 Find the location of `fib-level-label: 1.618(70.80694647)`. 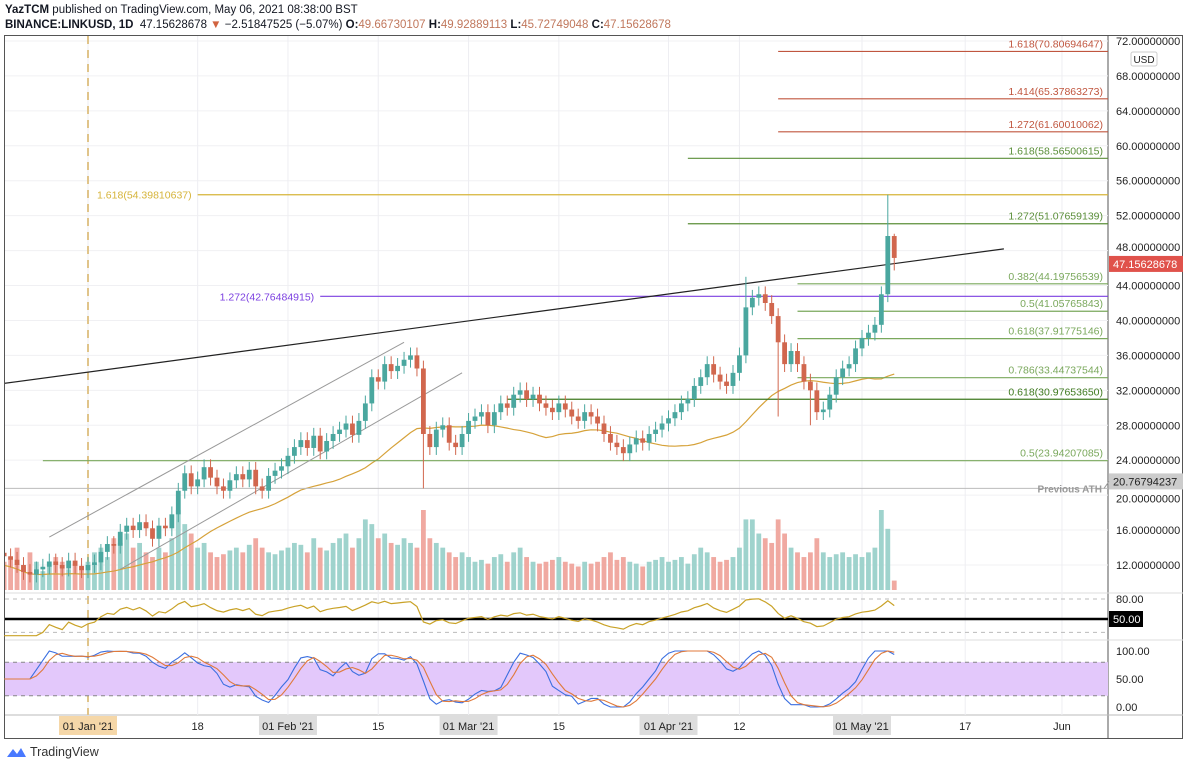

fib-level-label: 1.618(70.80694647) is located at coordinates (1055, 44).